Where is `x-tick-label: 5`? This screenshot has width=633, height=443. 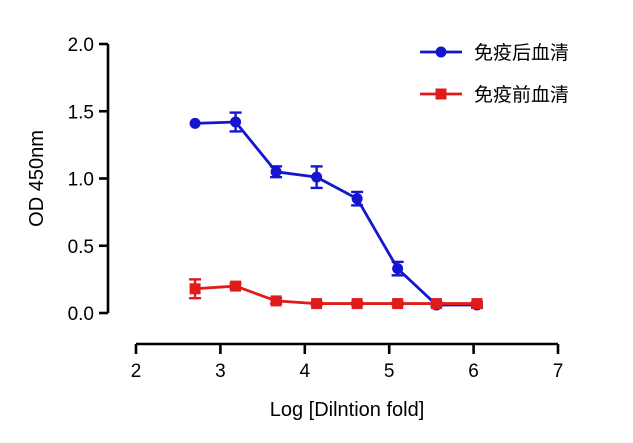
x-tick-label: 5 is located at coordinates (389, 371).